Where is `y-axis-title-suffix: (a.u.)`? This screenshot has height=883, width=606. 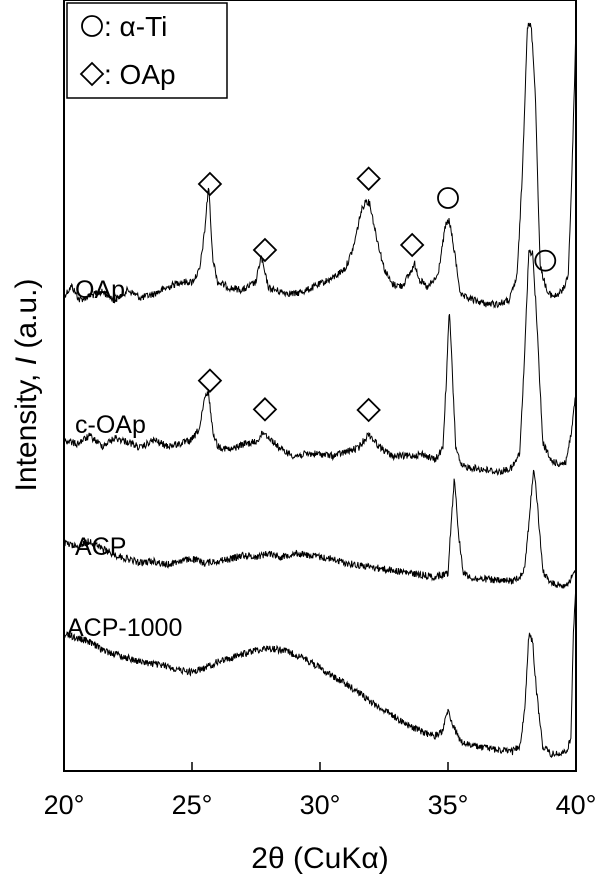
y-axis-title-suffix: (a.u.) is located at coordinates (26, 318).